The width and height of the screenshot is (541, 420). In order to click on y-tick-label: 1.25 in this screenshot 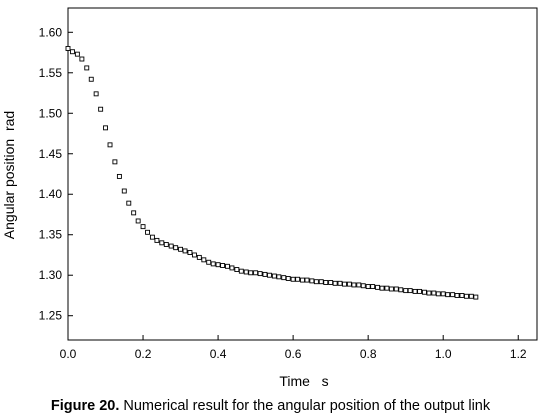, I will do `click(51, 316)`.